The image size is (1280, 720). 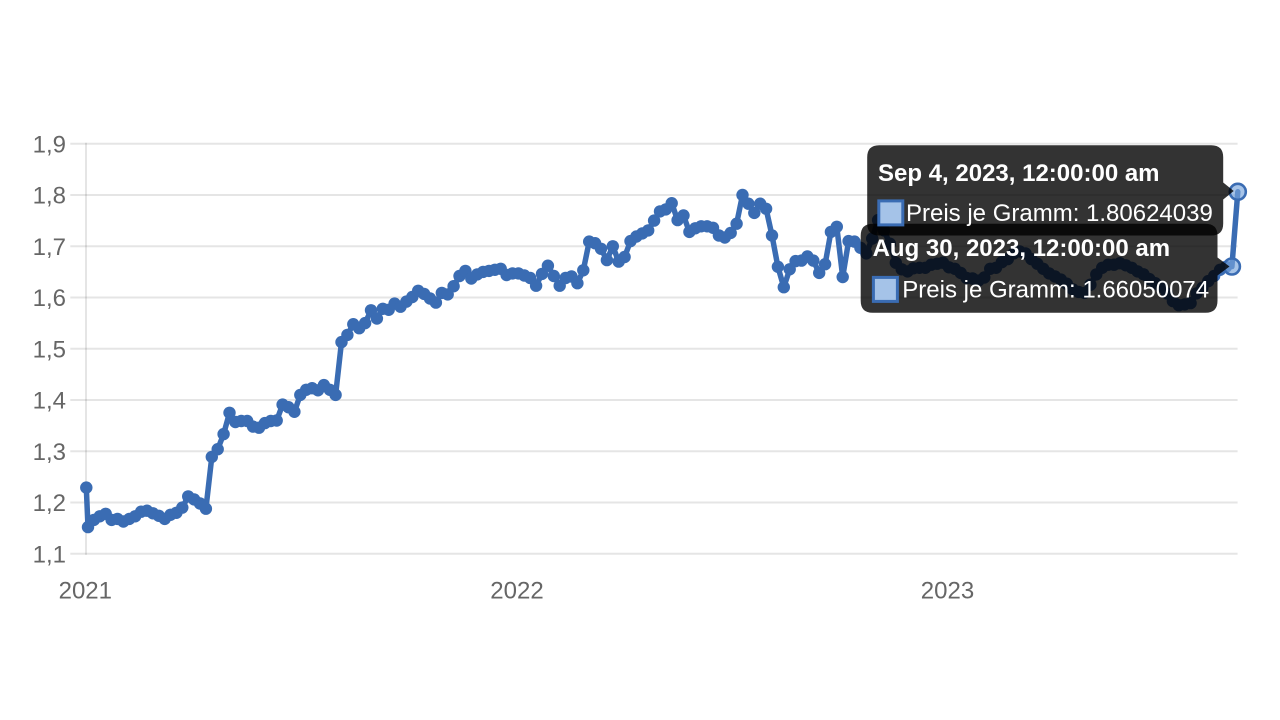 What do you see at coordinates (49, 247) in the screenshot?
I see `svg-text: 1,7` at bounding box center [49, 247].